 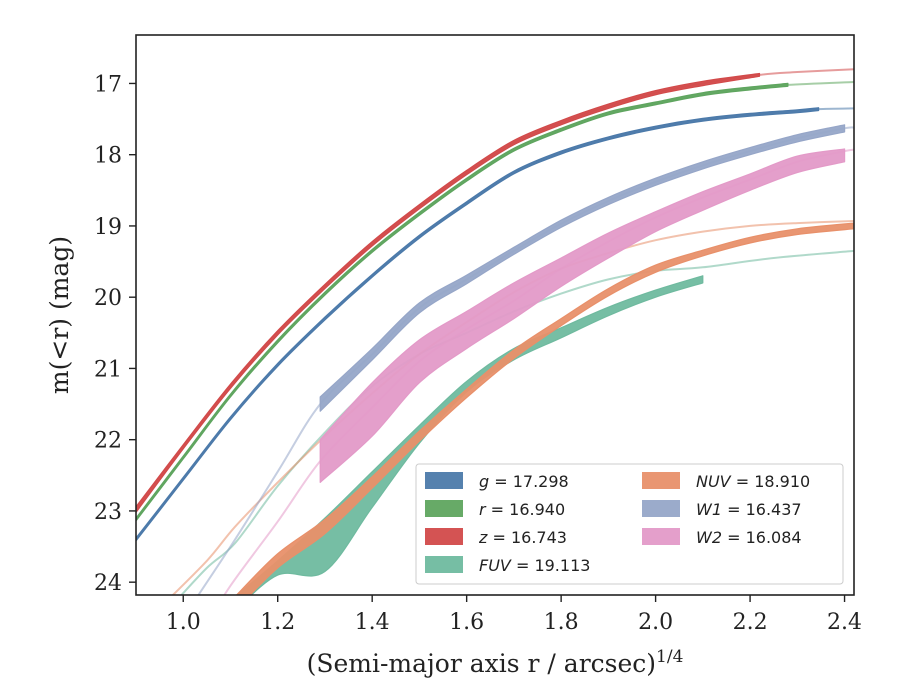 What do you see at coordinates (59, 315) in the screenshot?
I see `y-axis-label: m(<r) (mag)` at bounding box center [59, 315].